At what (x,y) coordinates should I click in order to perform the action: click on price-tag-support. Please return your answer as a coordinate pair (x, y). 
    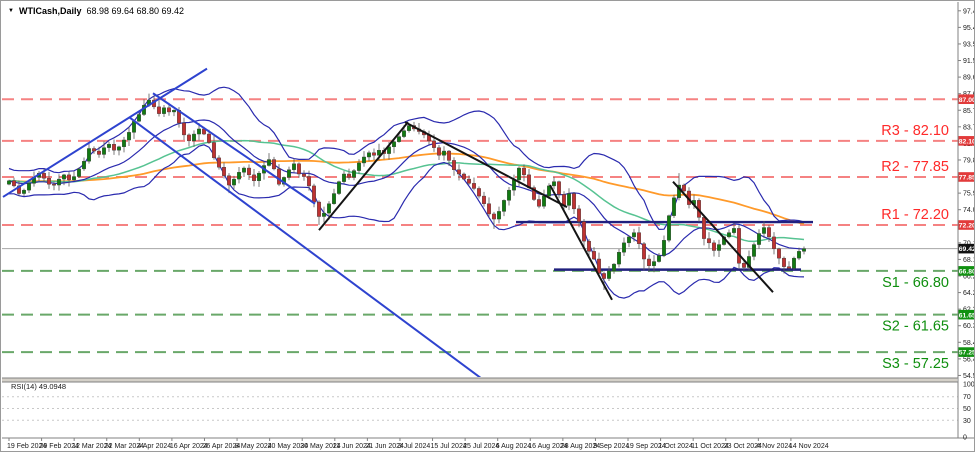
    Looking at the image, I should click on (966, 352).